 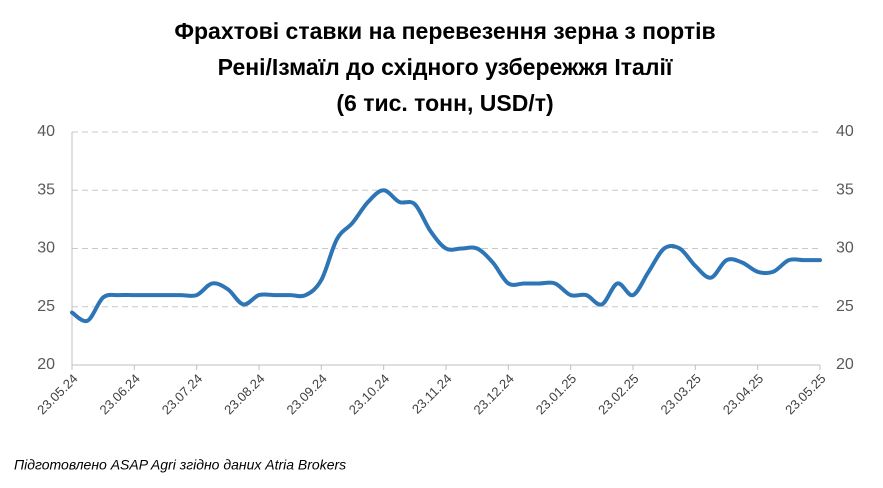 I want to click on x-tick-label: 23.07.24, so click(x=182, y=394).